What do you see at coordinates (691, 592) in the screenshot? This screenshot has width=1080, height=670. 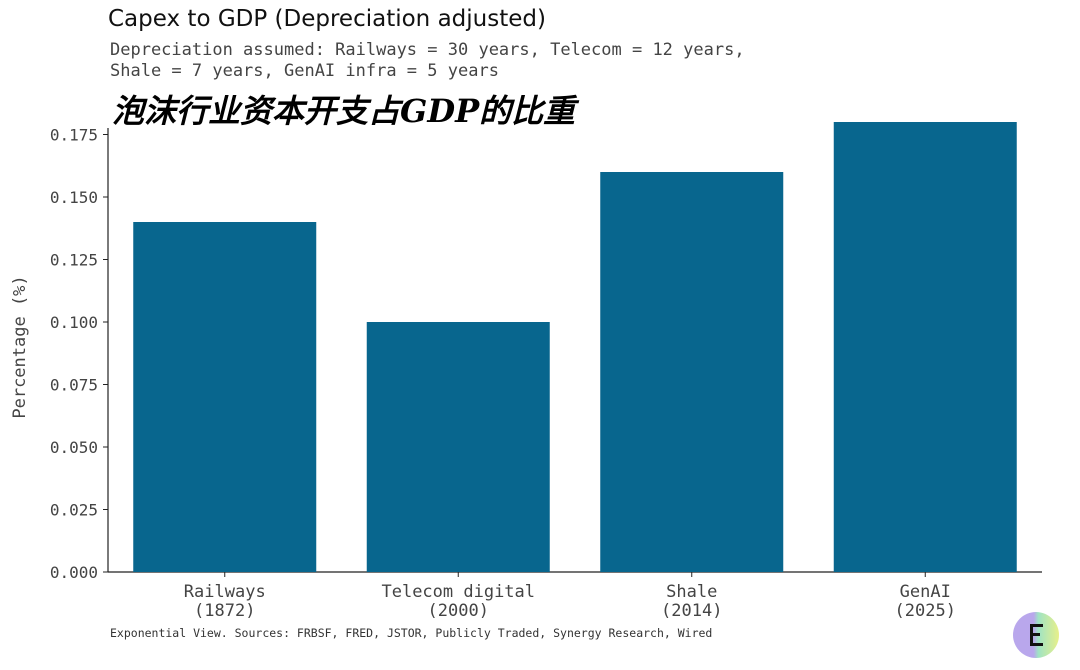 I see `x-tick-label: Shale` at bounding box center [691, 592].